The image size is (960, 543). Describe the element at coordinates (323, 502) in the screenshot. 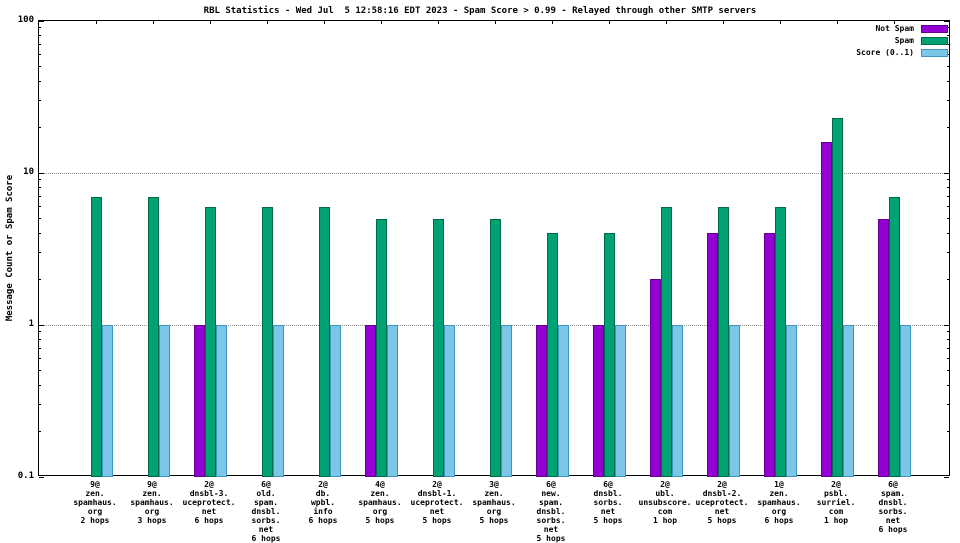

I see `x-category-label: 2@ db. wpbl. info 6 hops` at that location.